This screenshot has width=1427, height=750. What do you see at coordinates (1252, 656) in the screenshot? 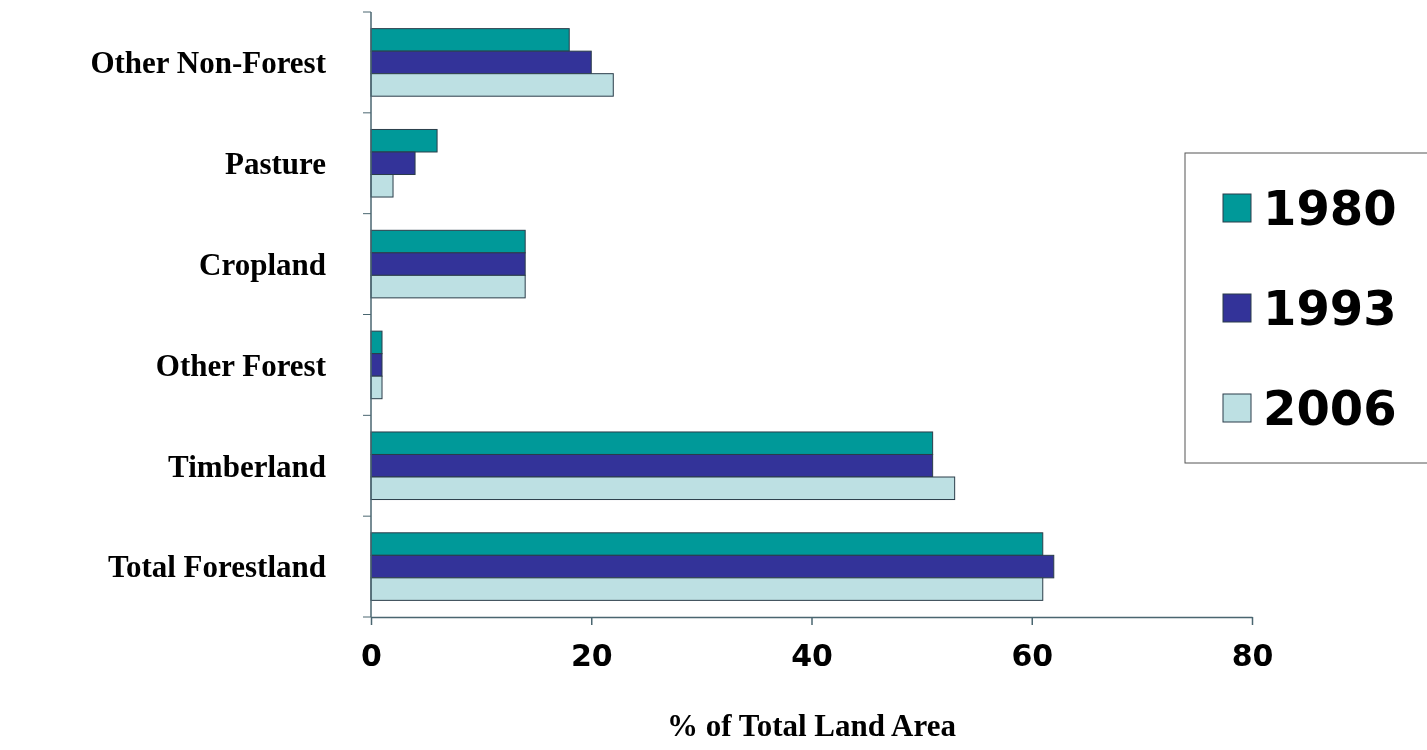
I see `x-tick-label: 80` at bounding box center [1252, 656].